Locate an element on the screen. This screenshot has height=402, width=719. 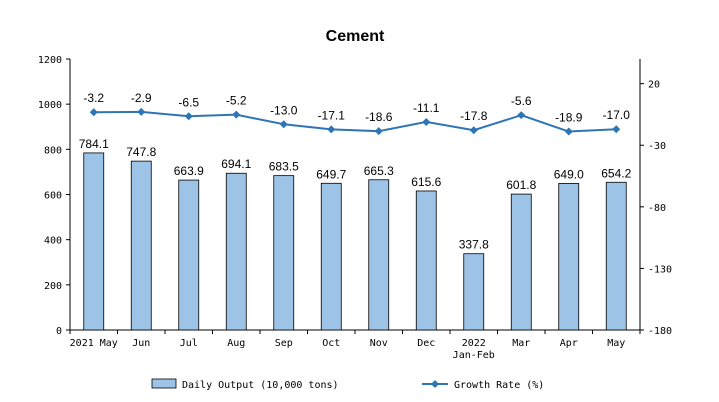
bar-value-label: 663.9 is located at coordinates (189, 171).